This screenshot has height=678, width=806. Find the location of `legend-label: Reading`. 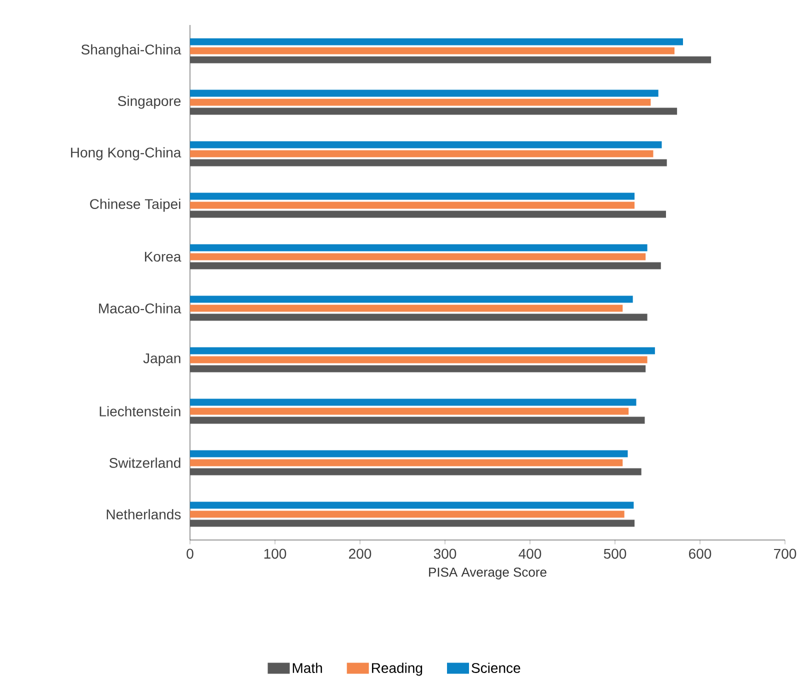

legend-label: Reading is located at coordinates (397, 669).